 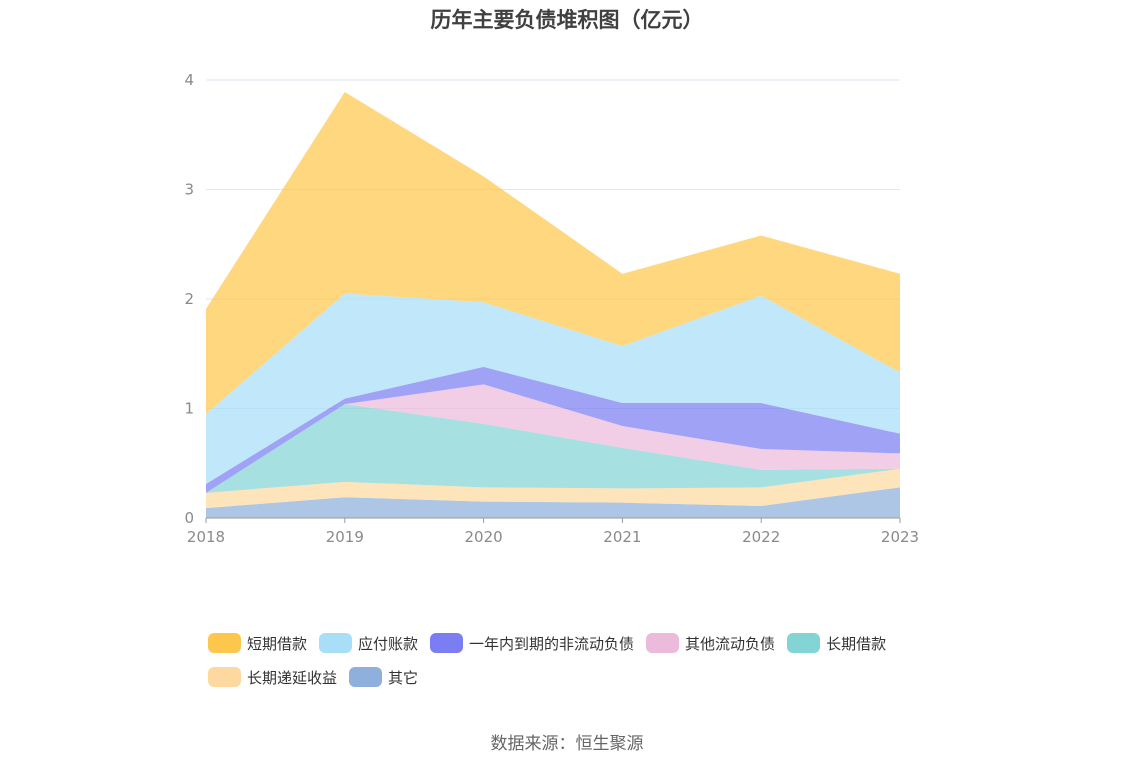 I want to click on legend-label: 短期借款, so click(x=277, y=643).